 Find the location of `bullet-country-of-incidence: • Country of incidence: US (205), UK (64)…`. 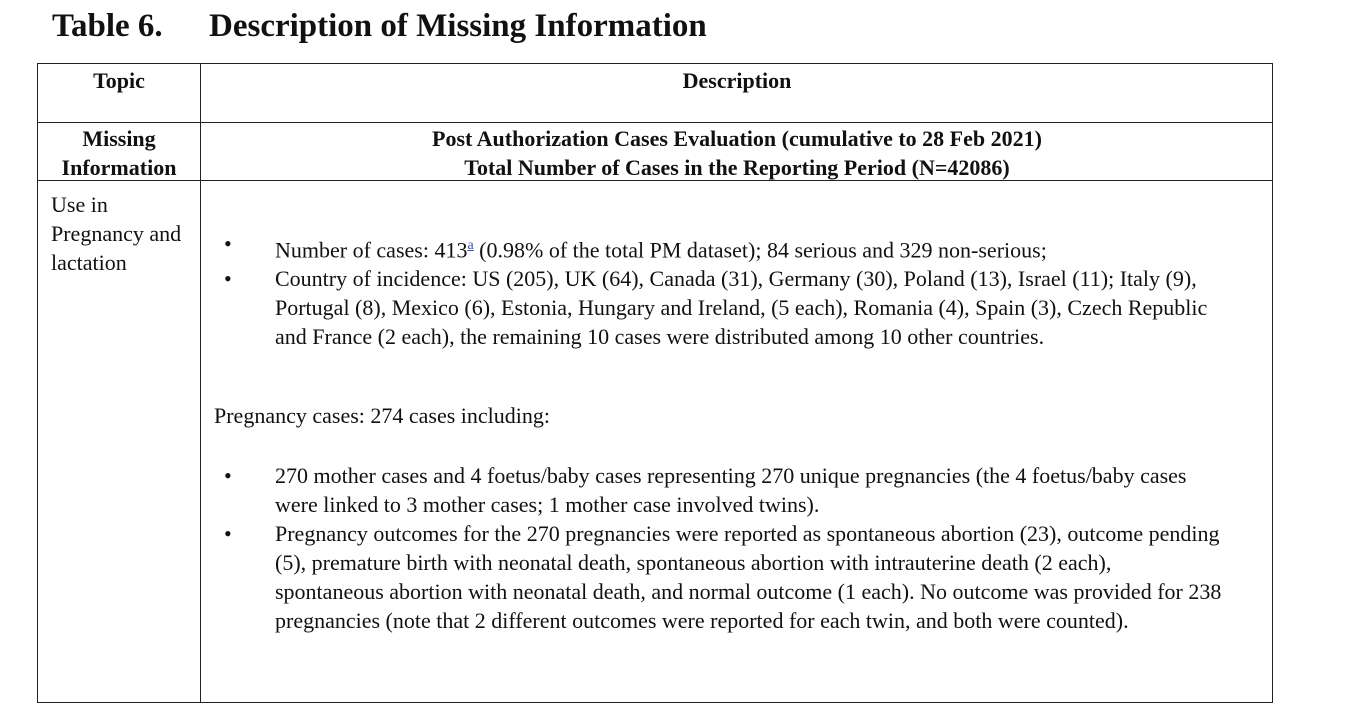

bullet-country-of-incidence: • Country of incidence: US (205), UK (64)… is located at coordinates (699, 307).